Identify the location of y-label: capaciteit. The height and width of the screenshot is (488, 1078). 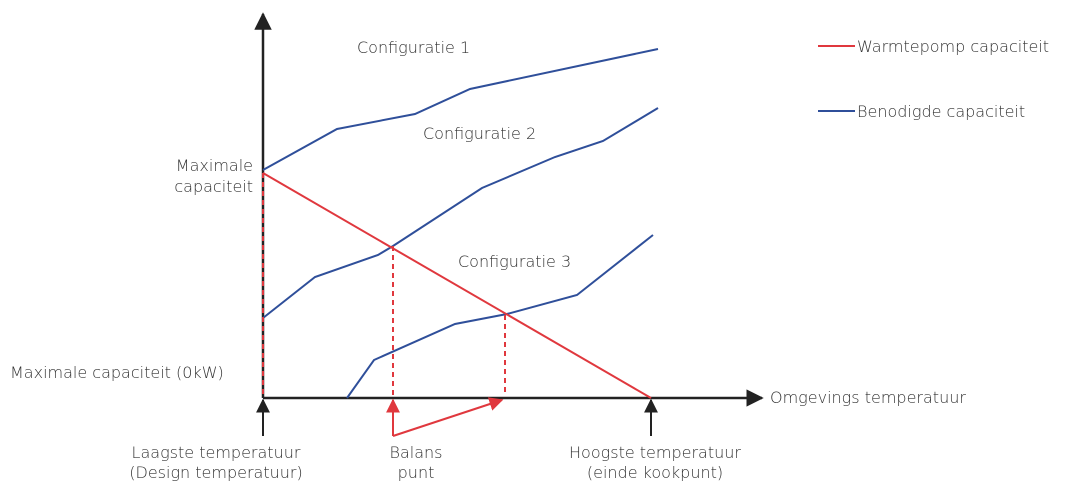
(213, 186).